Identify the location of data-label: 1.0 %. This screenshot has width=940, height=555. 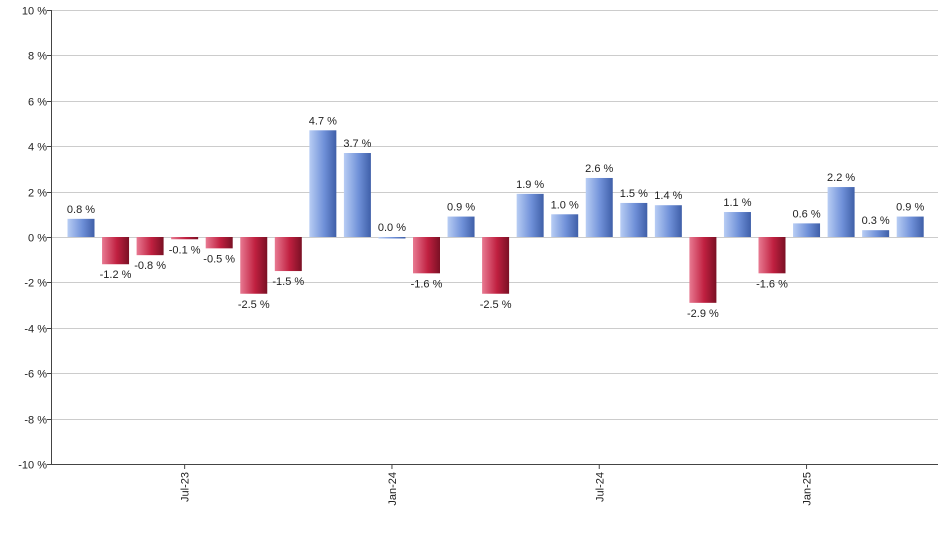
(565, 205).